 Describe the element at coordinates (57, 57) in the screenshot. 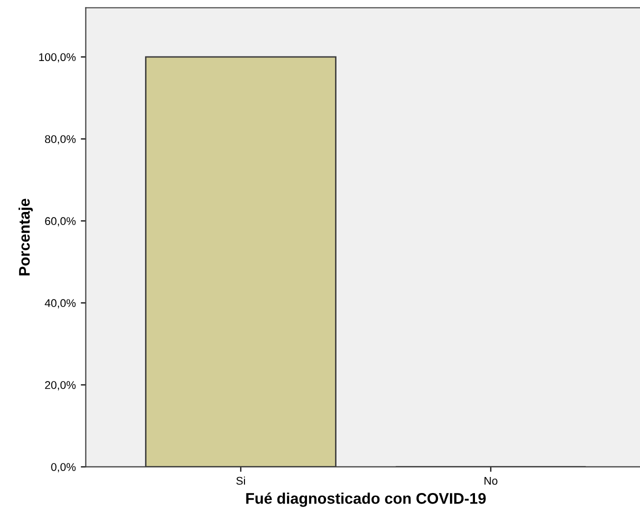

I see `y-tick-label: 100,0%` at that location.